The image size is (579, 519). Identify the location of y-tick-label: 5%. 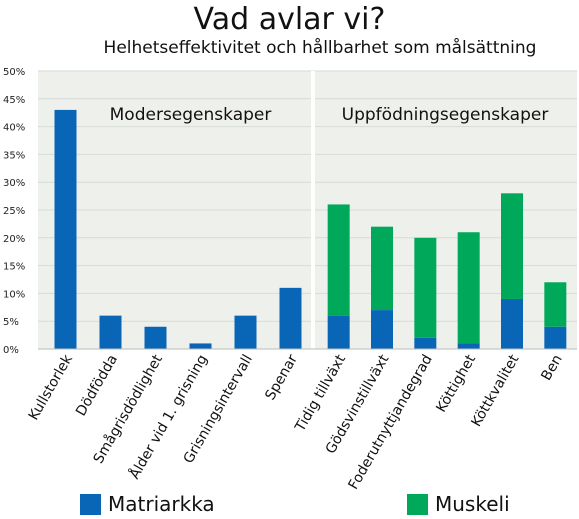
(11, 322).